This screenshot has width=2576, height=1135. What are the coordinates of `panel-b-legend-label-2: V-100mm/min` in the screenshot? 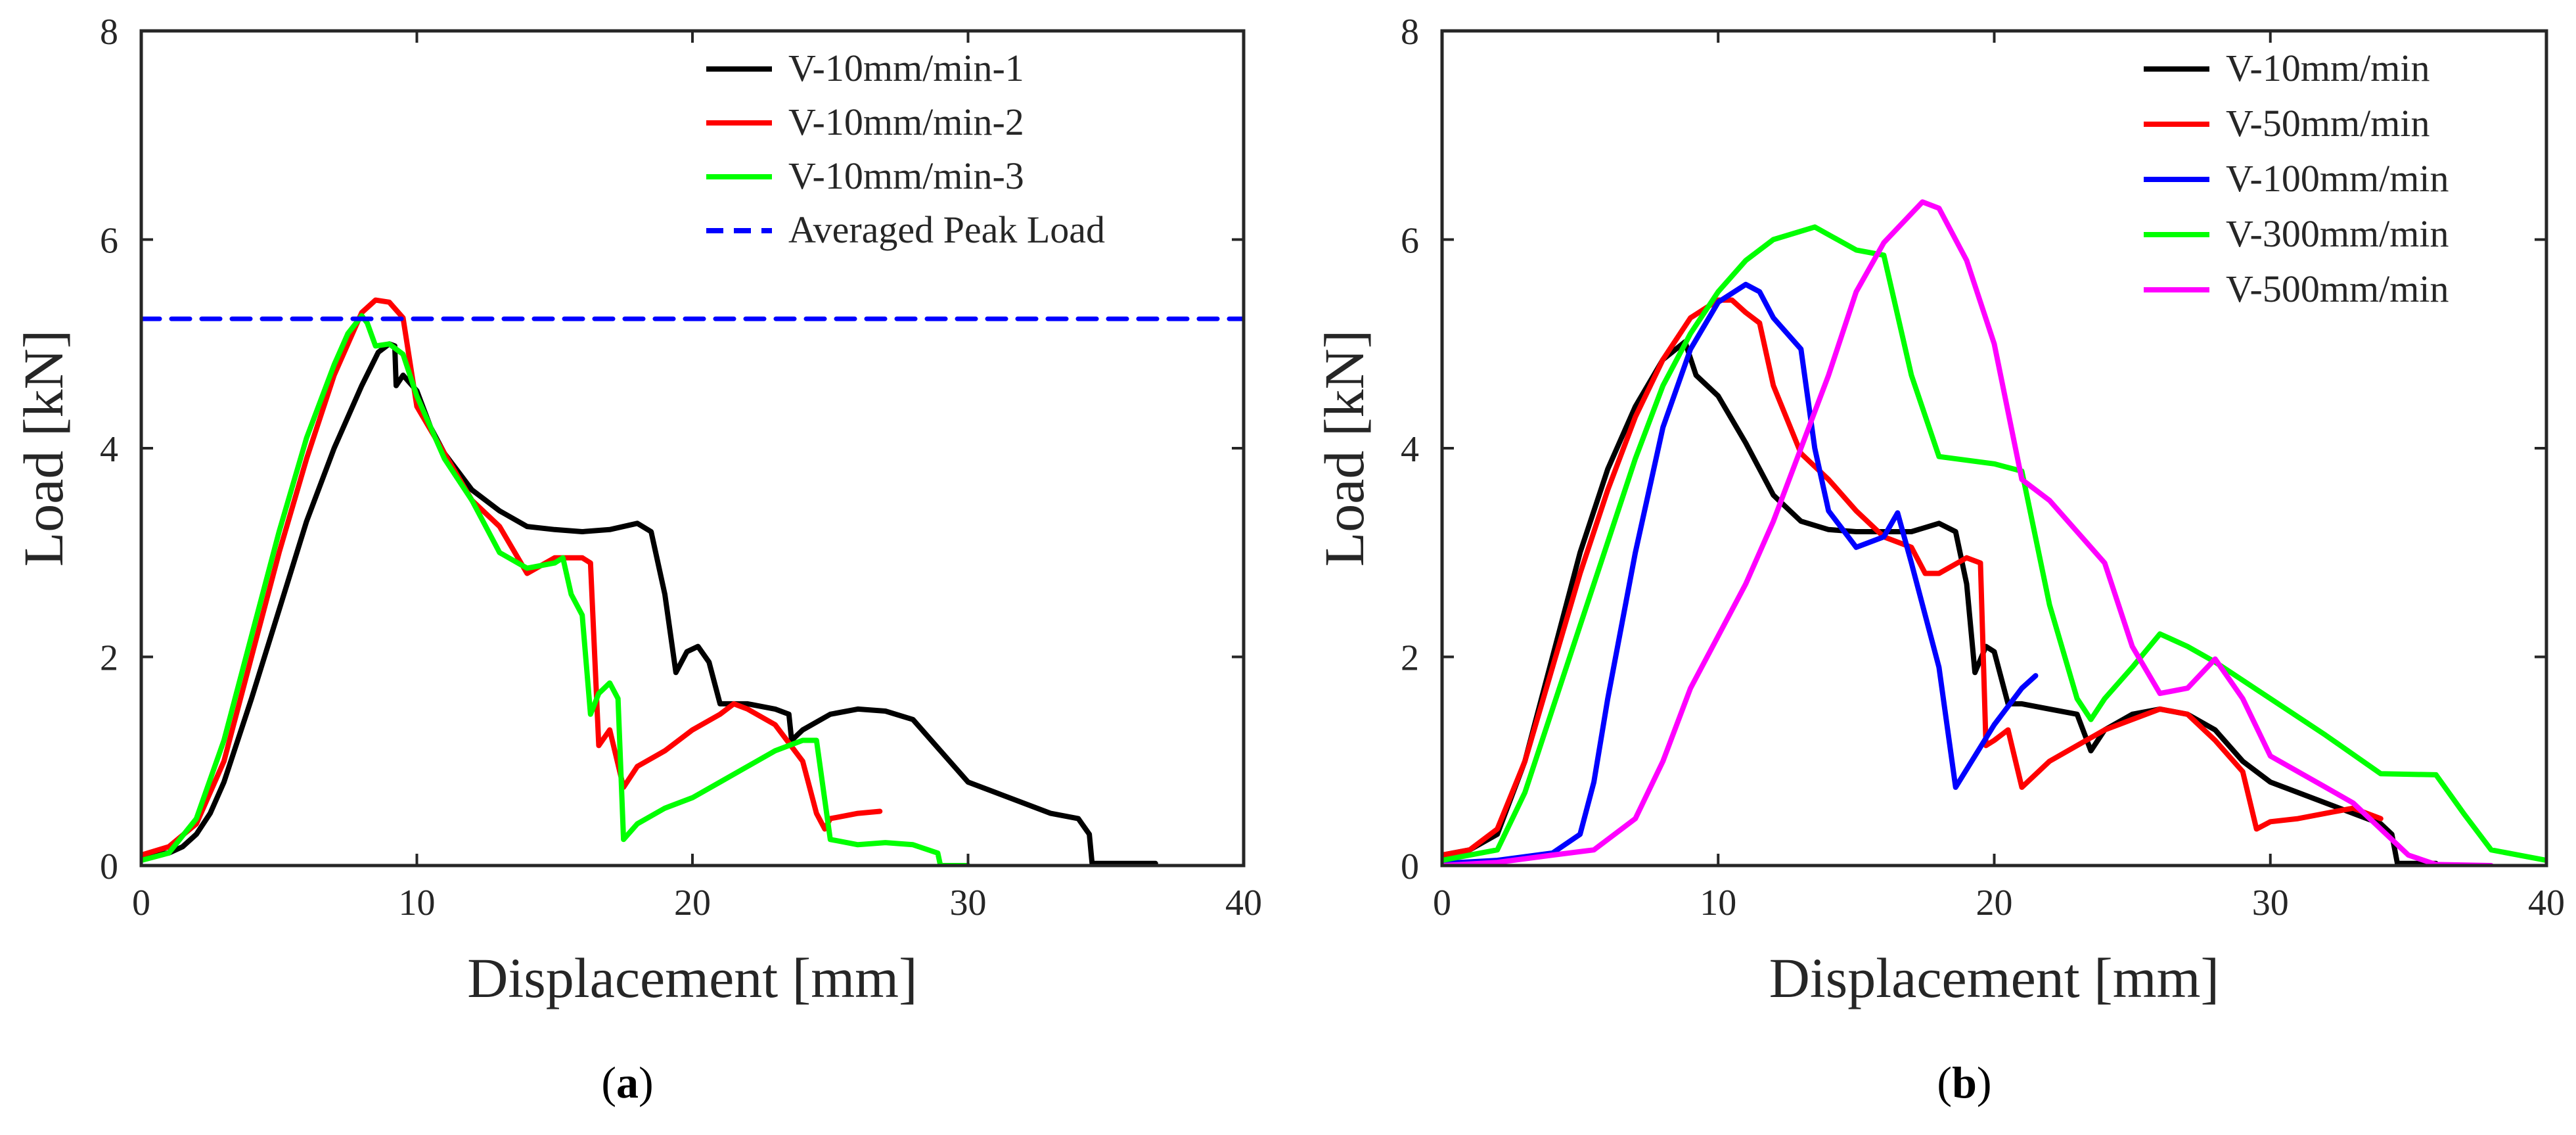 It's located at (2337, 179).